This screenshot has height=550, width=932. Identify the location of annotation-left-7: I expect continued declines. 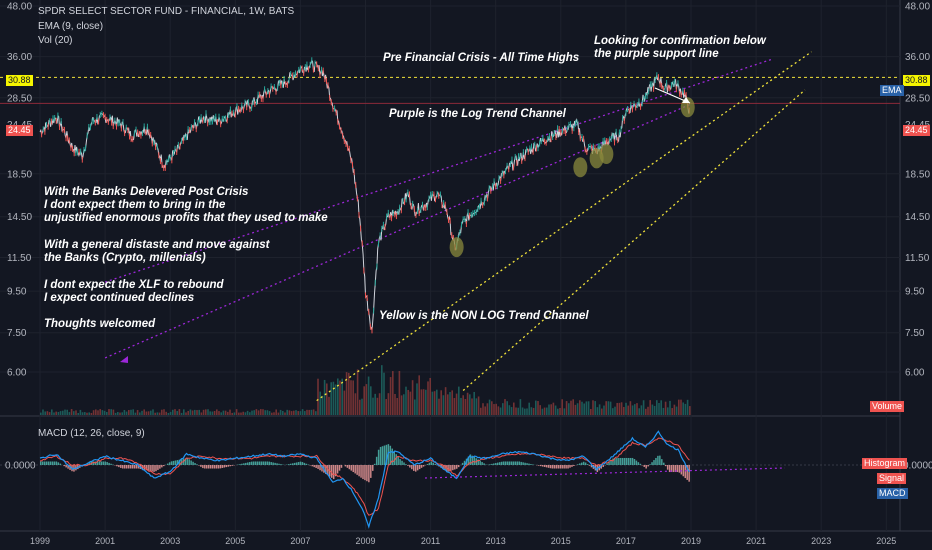
(119, 298).